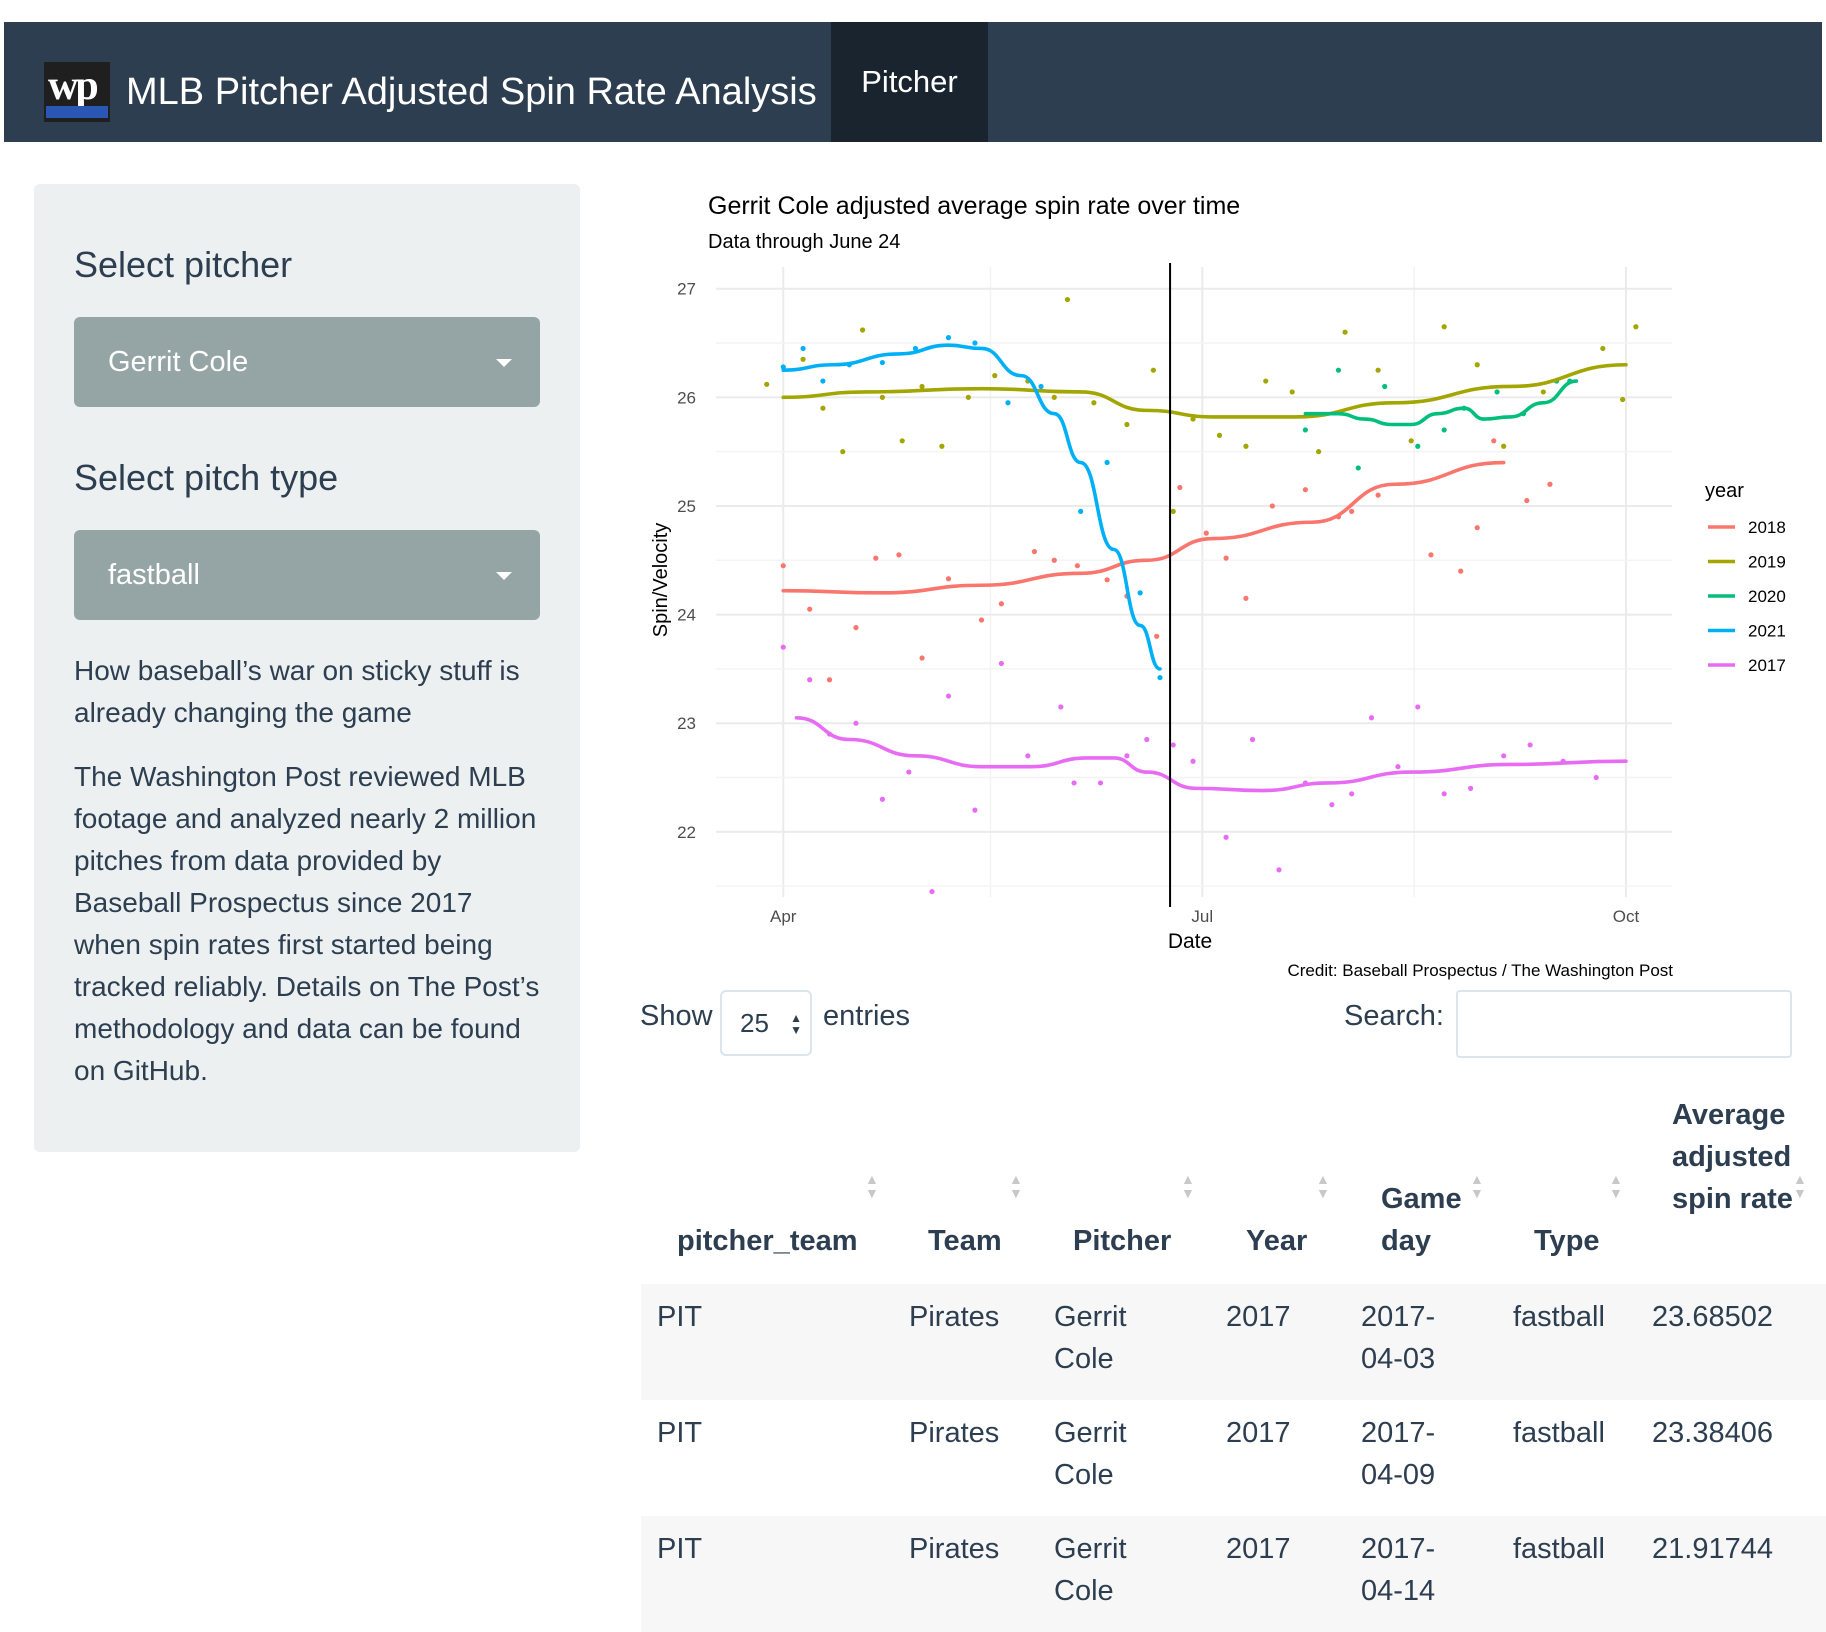 The height and width of the screenshot is (1632, 1826). I want to click on column-header-game-day: Game day, so click(1421, 1220).